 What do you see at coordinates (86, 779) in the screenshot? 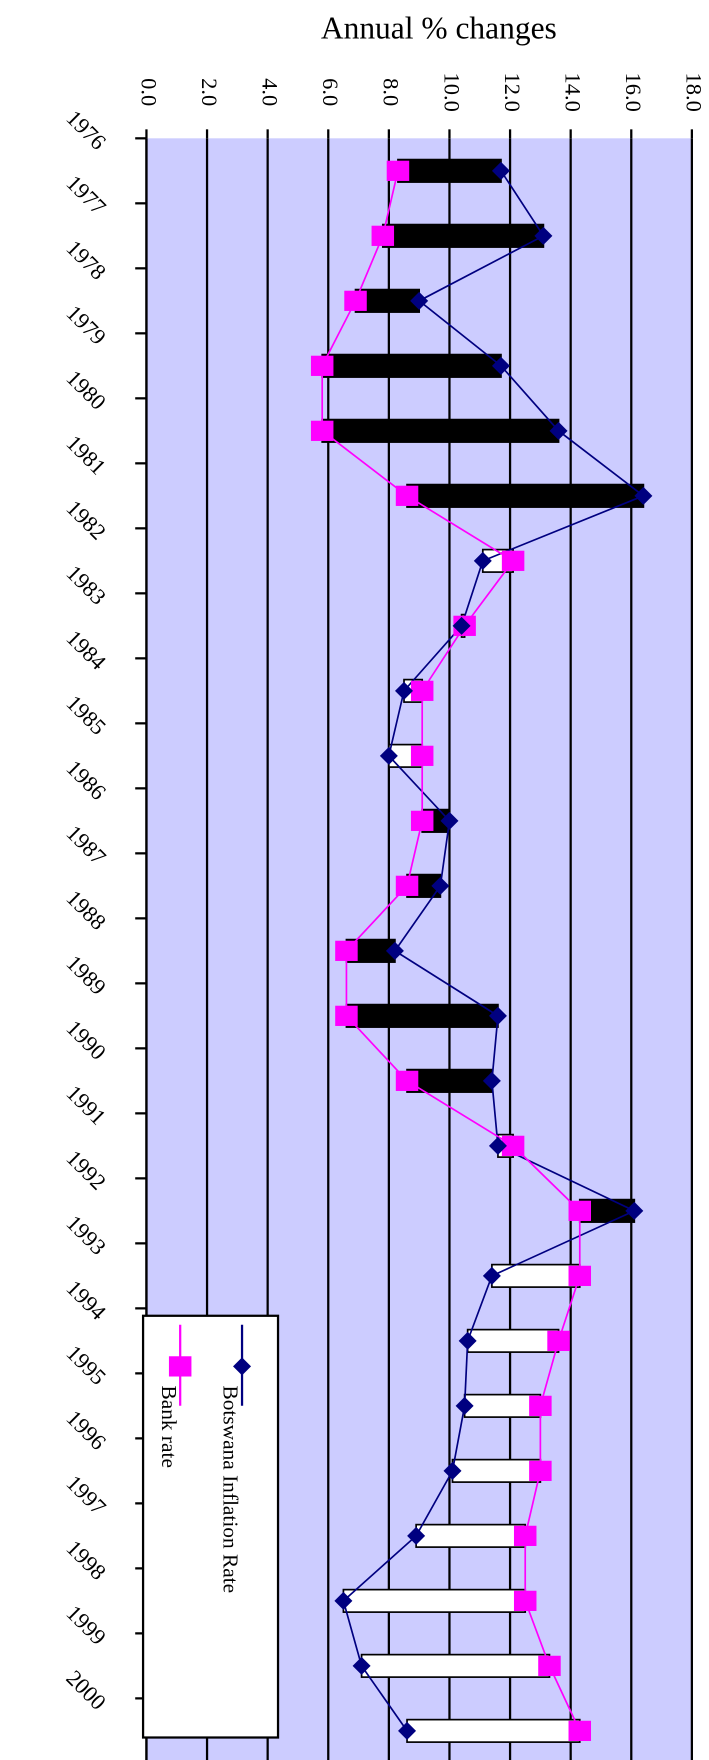
I see `y-tick-label: 1986` at bounding box center [86, 779].